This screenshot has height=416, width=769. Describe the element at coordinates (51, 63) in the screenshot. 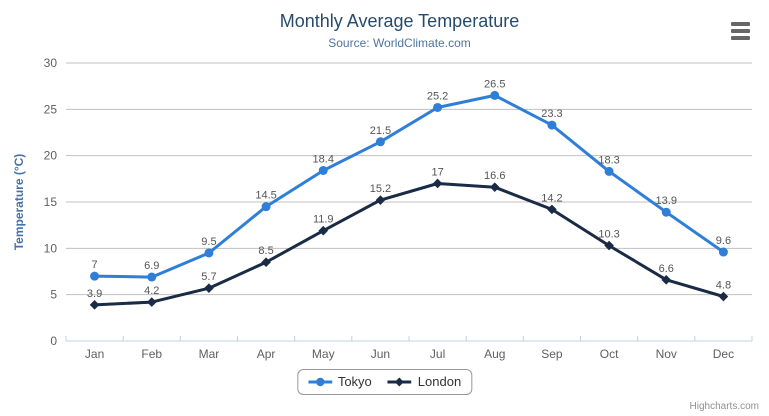

I see `y-axis-tick-label: 30` at that location.